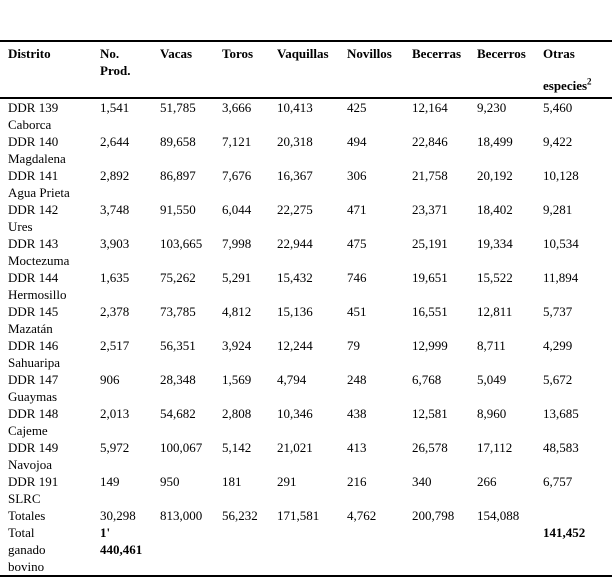  Describe the element at coordinates (181, 447) in the screenshot. I see `value-cell: 100,067` at that location.